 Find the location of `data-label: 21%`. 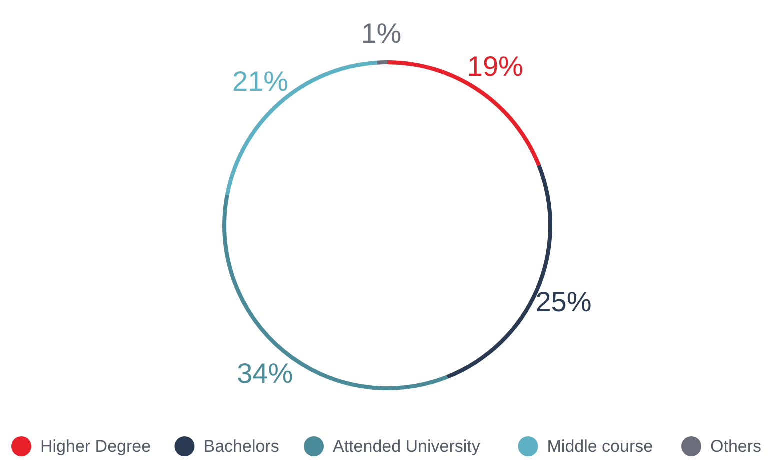

data-label: 21% is located at coordinates (260, 81).